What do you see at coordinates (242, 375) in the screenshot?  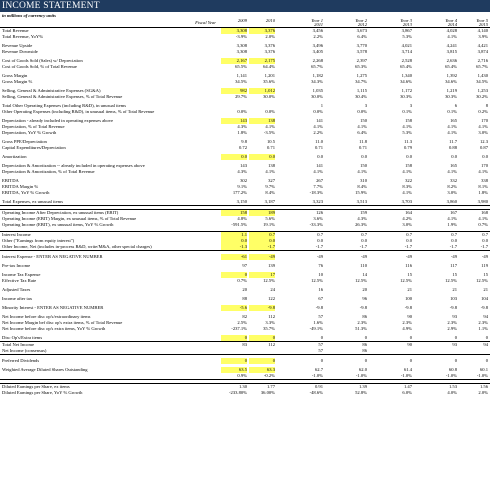 I see `value-cell: 0.9%` at bounding box center [242, 375].